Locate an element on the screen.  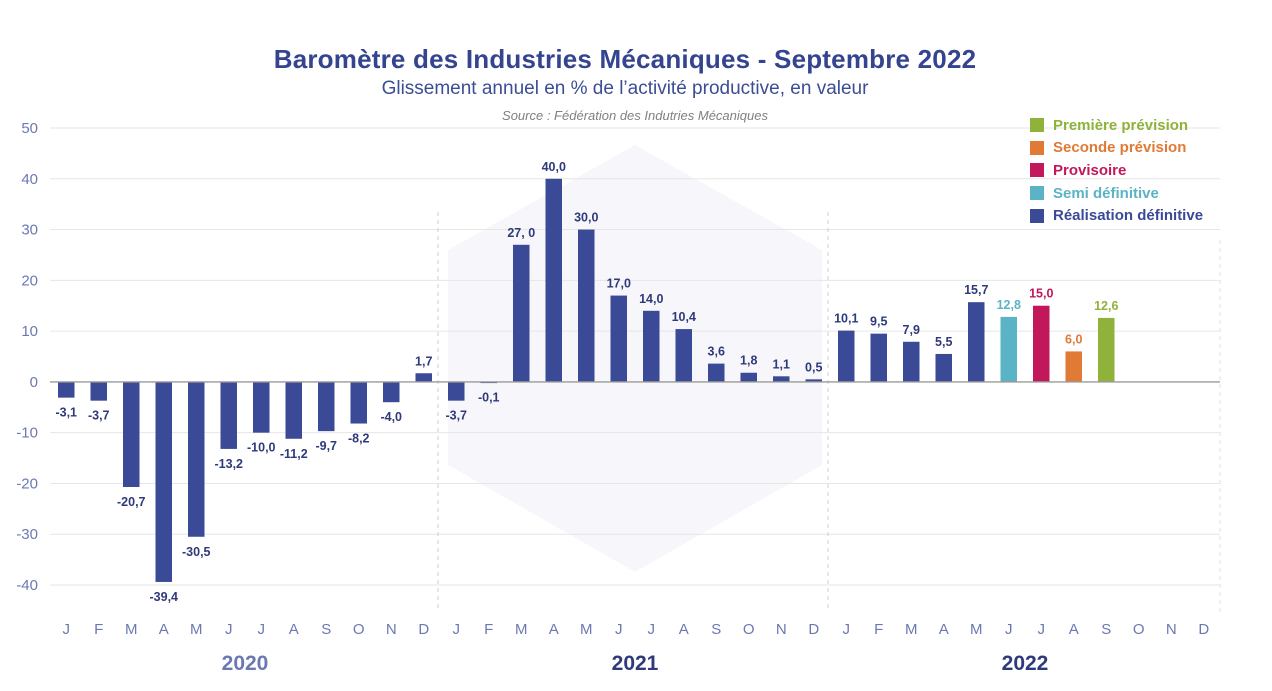
legend-item-seconde: Seconde prévision is located at coordinates (1116, 148).